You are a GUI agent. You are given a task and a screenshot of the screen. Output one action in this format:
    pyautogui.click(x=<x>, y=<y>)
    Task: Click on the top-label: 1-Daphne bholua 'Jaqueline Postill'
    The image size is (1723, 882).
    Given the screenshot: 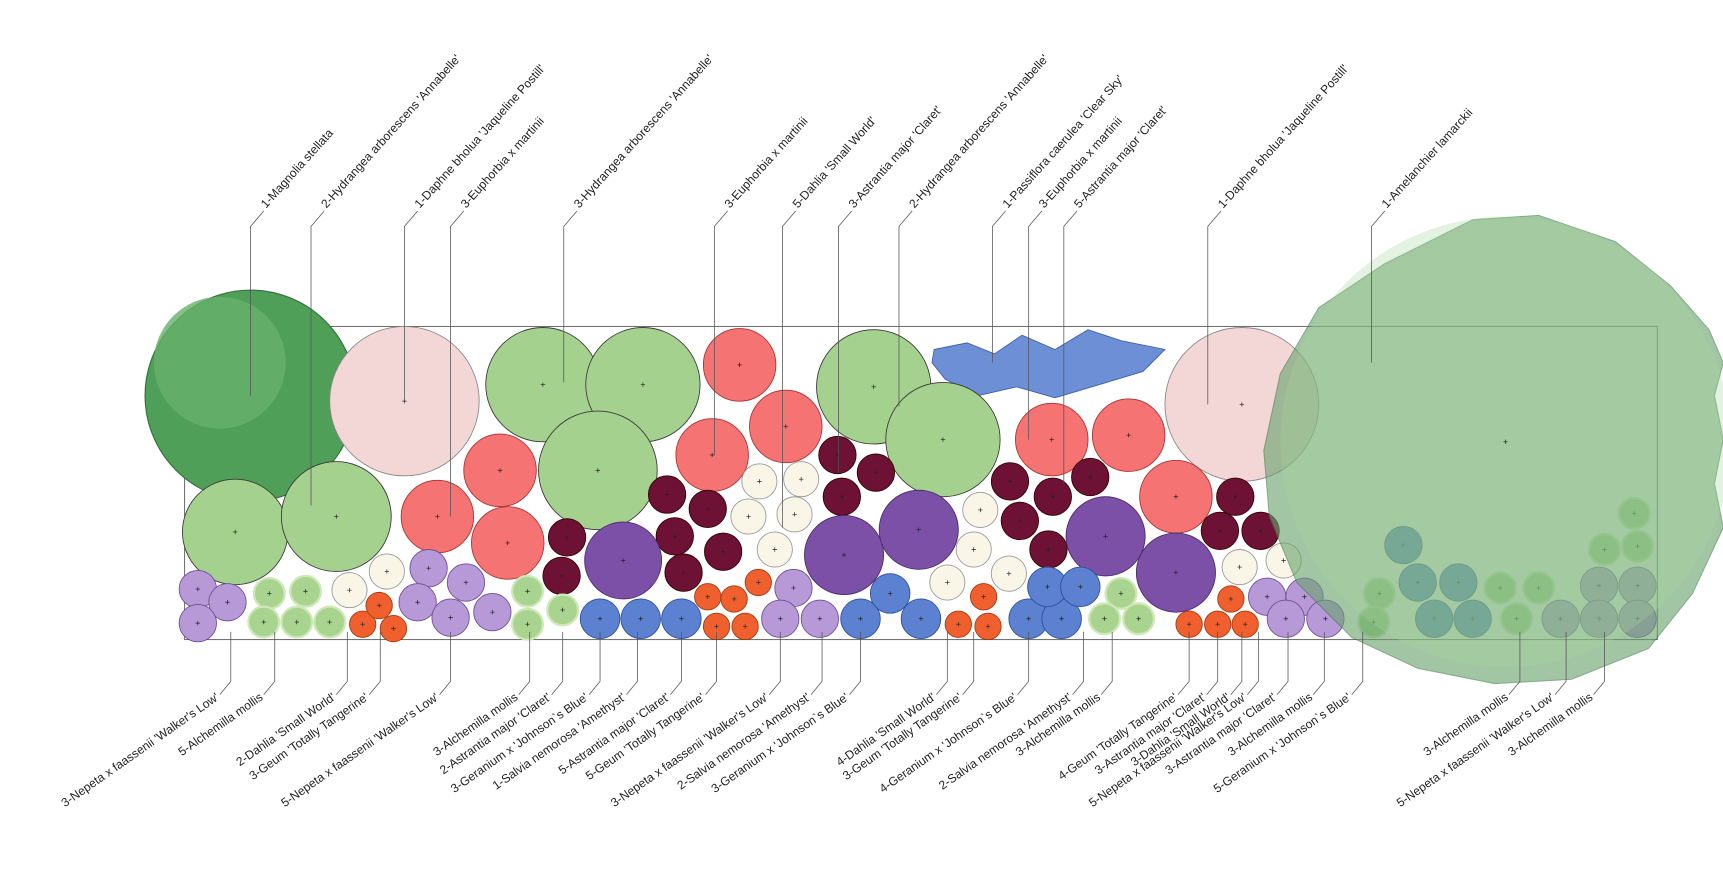 What is the action you would take?
    pyautogui.click(x=1283, y=136)
    